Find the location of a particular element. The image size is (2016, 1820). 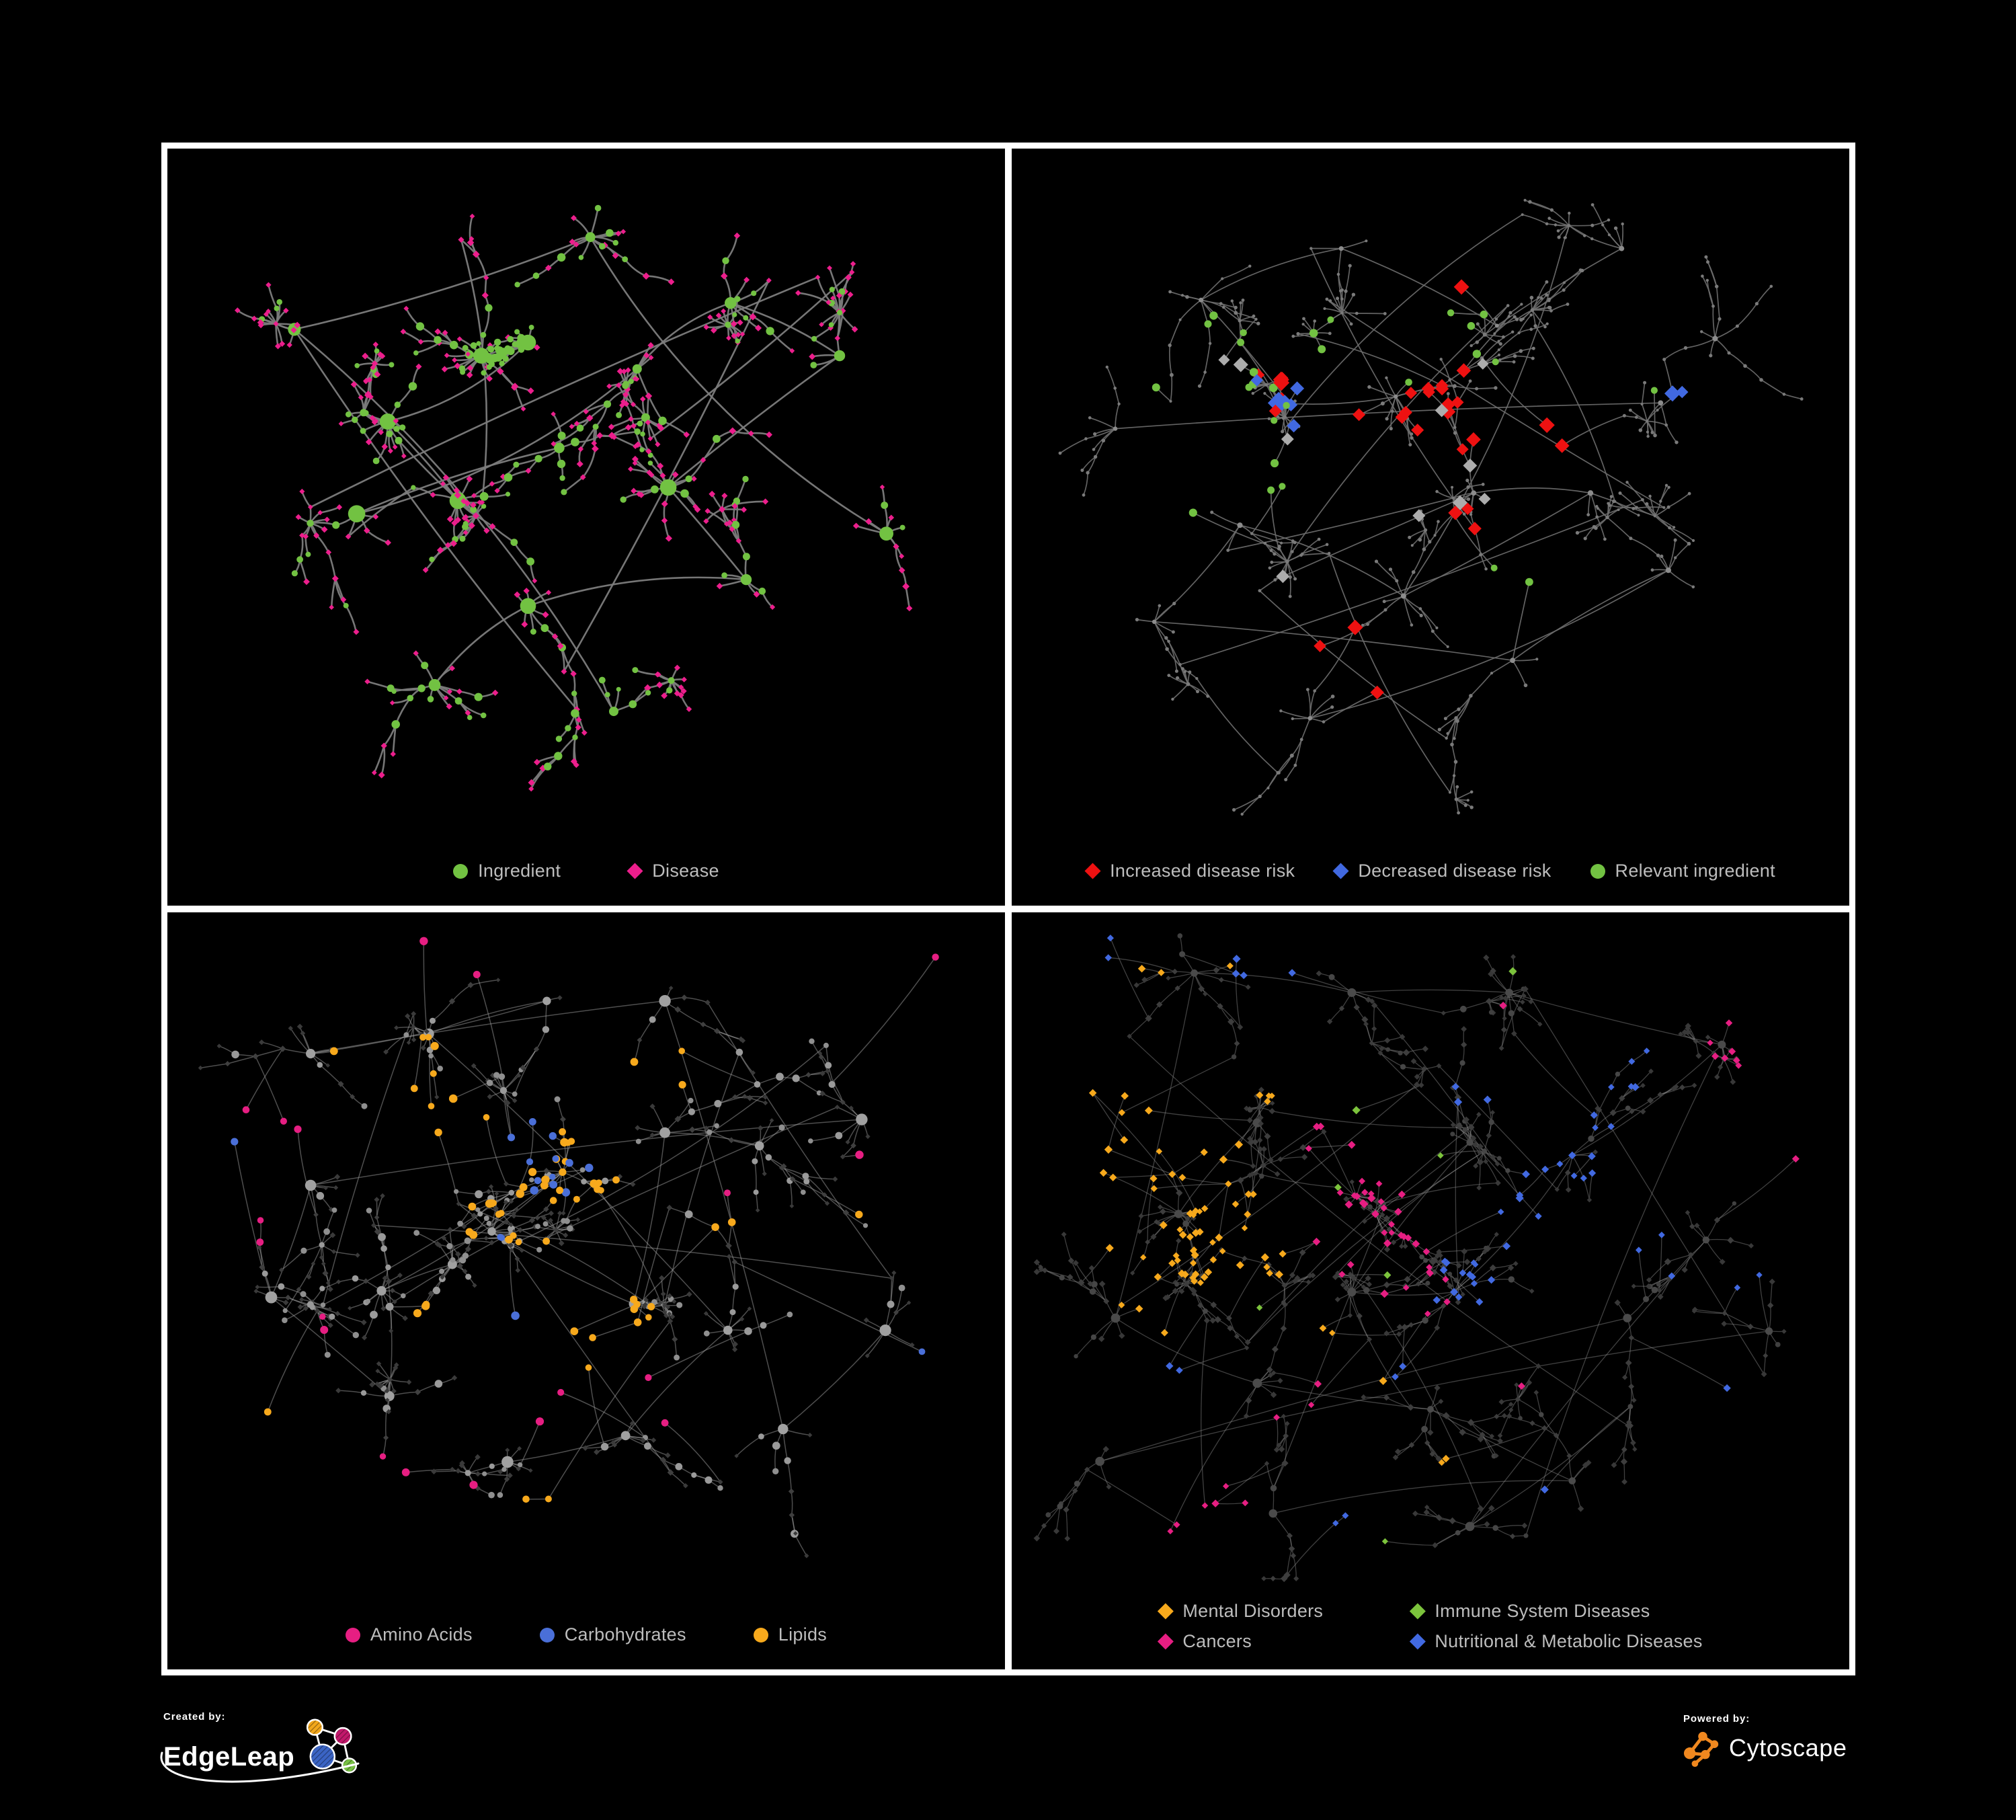

legend-item: Amino Acids is located at coordinates (409, 1634).